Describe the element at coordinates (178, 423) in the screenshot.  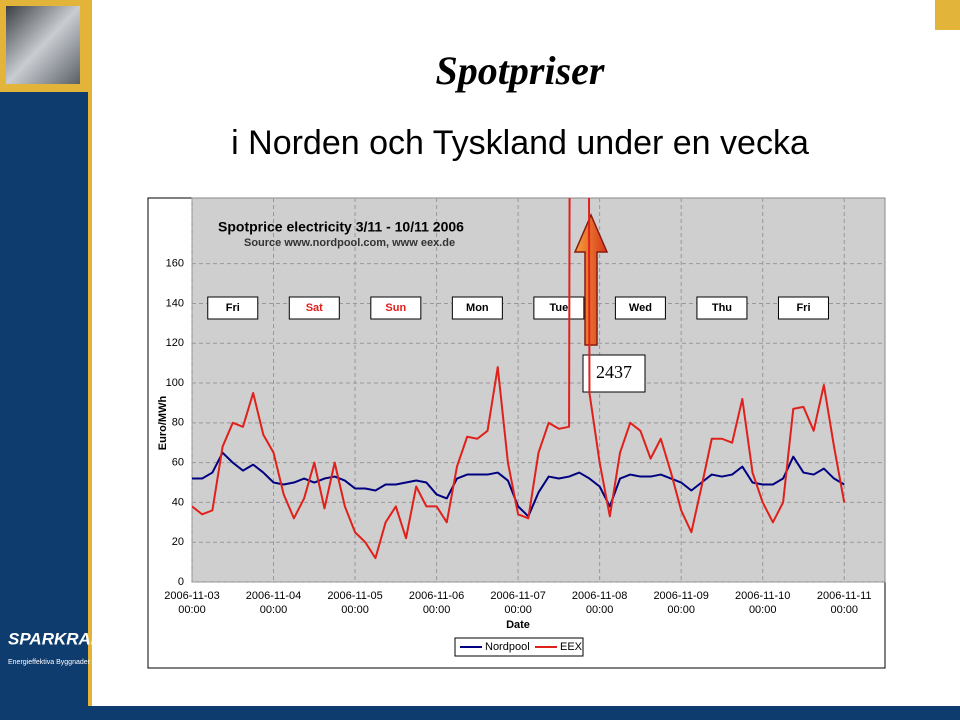
I see `y-tick-label: 80` at that location.